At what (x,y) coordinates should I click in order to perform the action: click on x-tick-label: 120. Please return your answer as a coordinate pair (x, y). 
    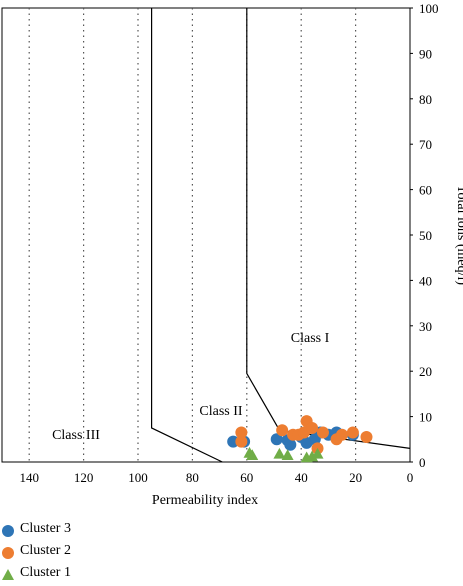
    Looking at the image, I should click on (84, 477).